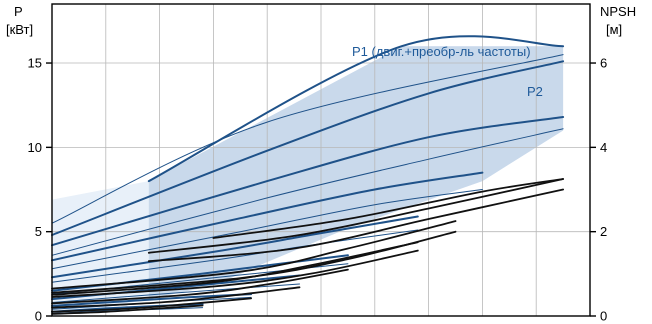  What do you see at coordinates (38, 316) in the screenshot?
I see `left-tick-label: 0` at bounding box center [38, 316].